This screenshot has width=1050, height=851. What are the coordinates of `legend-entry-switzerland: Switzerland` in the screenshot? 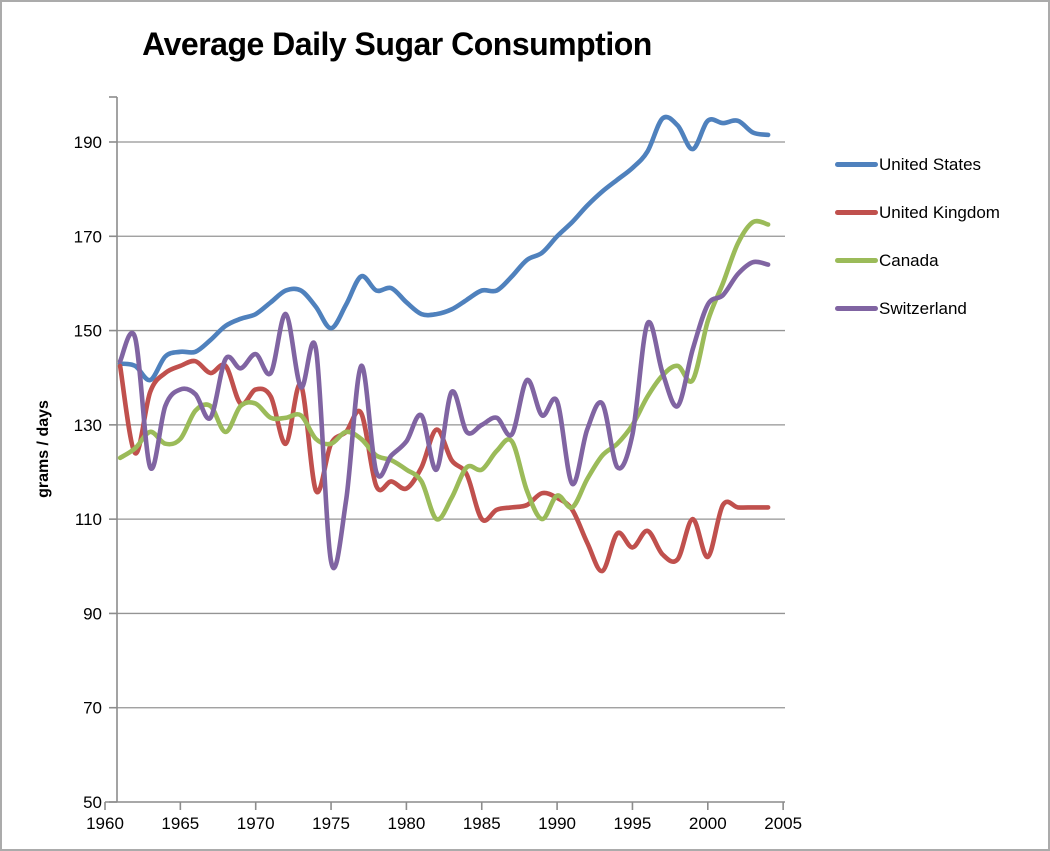 It's located at (935, 308).